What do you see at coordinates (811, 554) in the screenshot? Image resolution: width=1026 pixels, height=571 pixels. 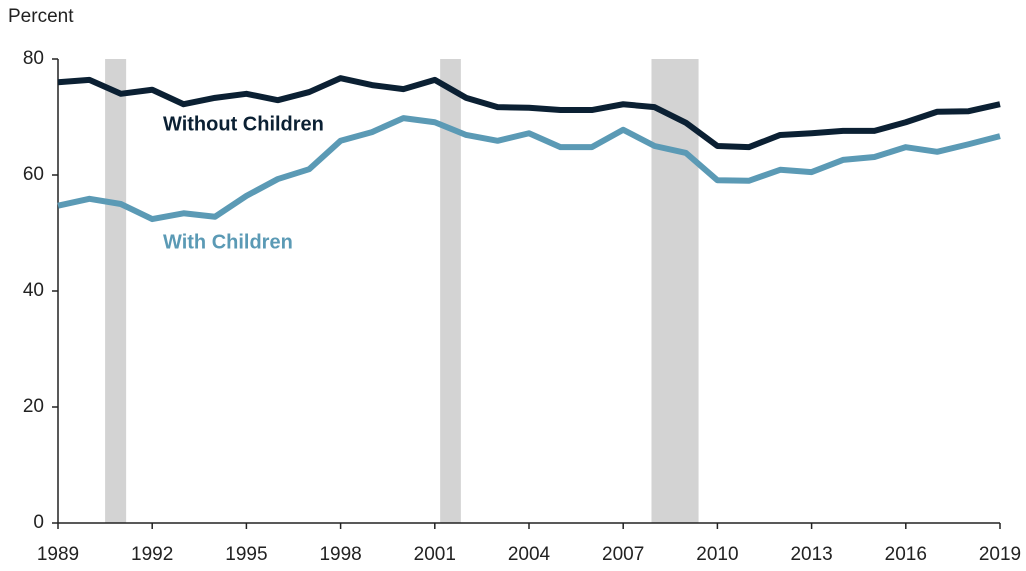 I see `x-tick-label: 2013` at bounding box center [811, 554].